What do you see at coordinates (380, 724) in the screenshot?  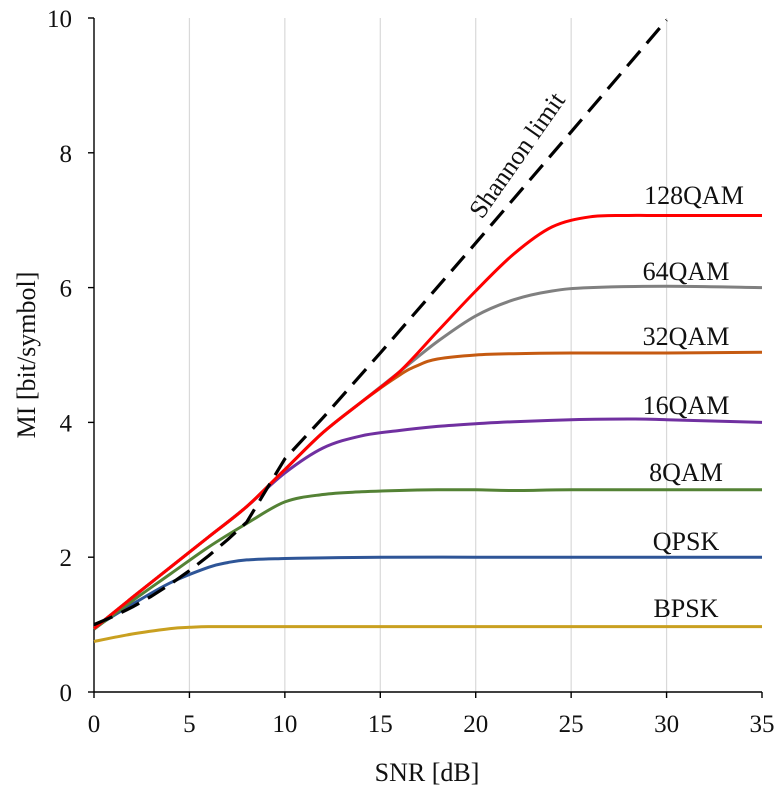 I see `x-tick-label: 15` at bounding box center [380, 724].